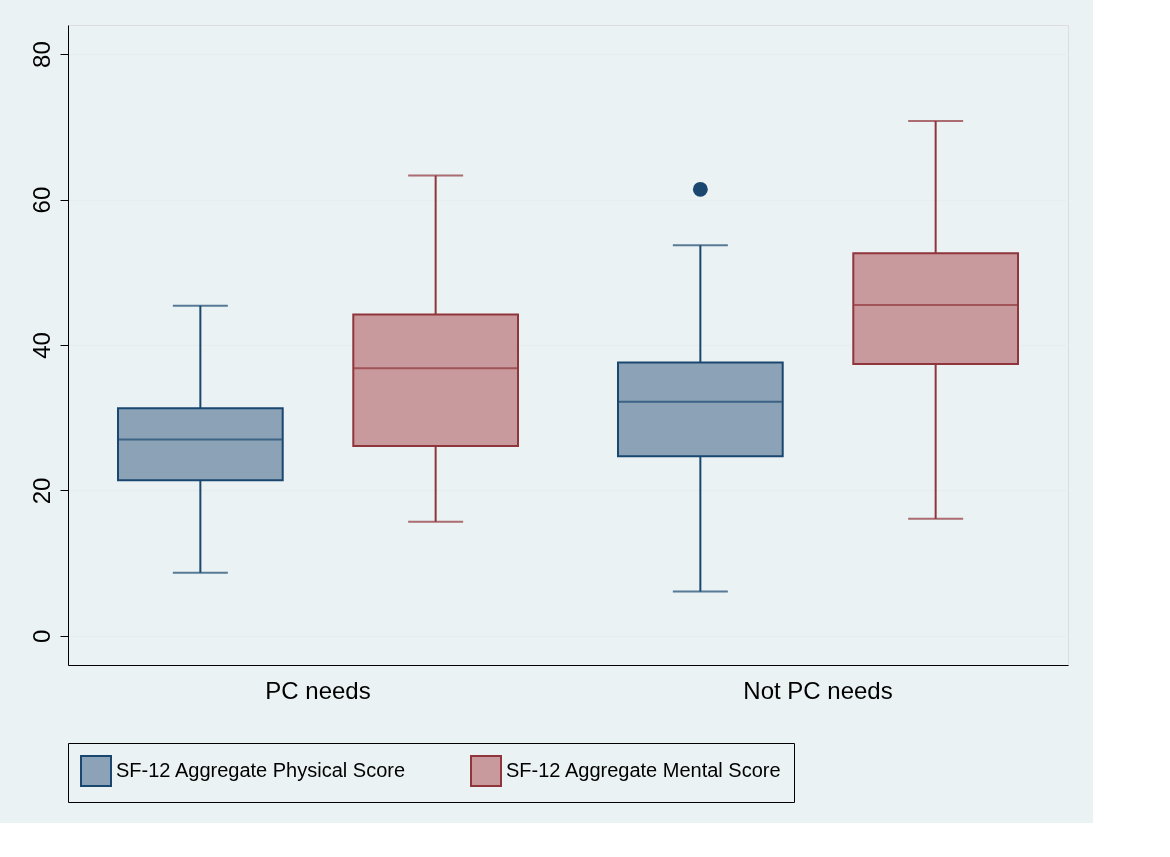 This screenshot has height=857, width=1170. I want to click on x-tick-label: Not PC needs, so click(818, 690).